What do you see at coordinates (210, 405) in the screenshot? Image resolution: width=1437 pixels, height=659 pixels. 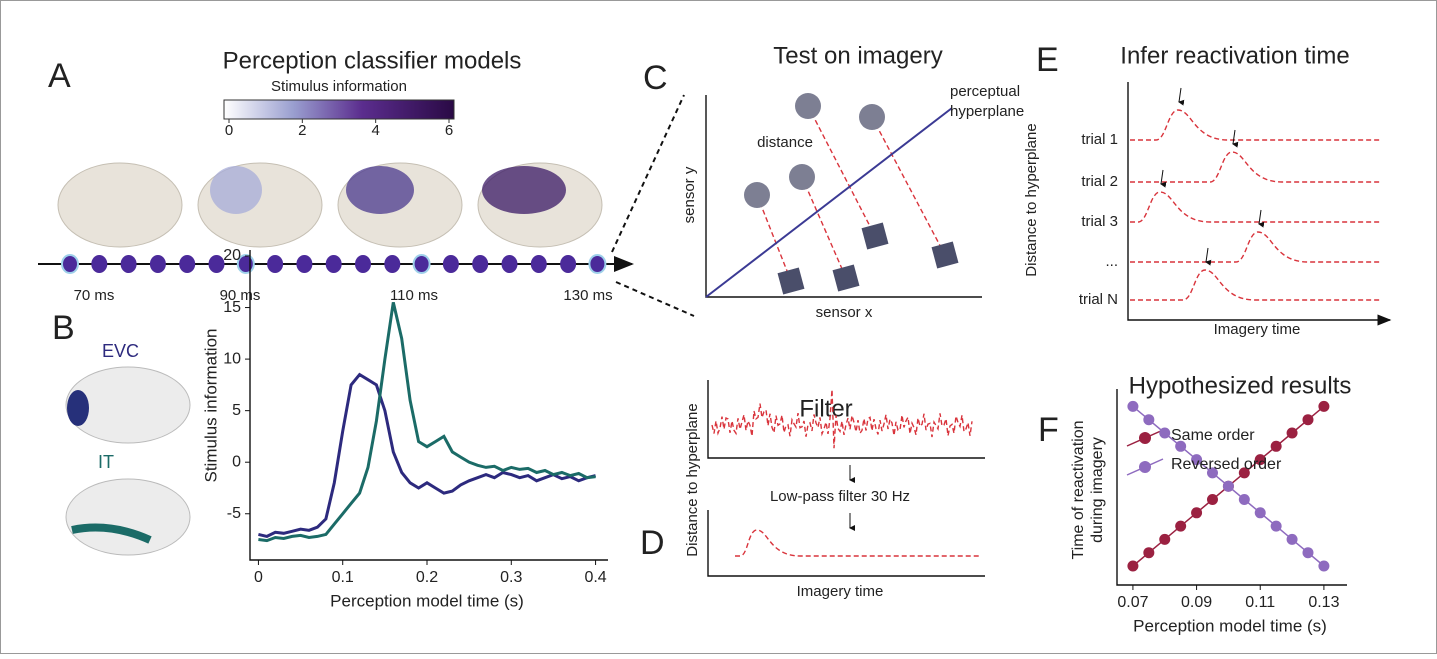 I see `y-axis-label: Stimulus information` at bounding box center [210, 405].